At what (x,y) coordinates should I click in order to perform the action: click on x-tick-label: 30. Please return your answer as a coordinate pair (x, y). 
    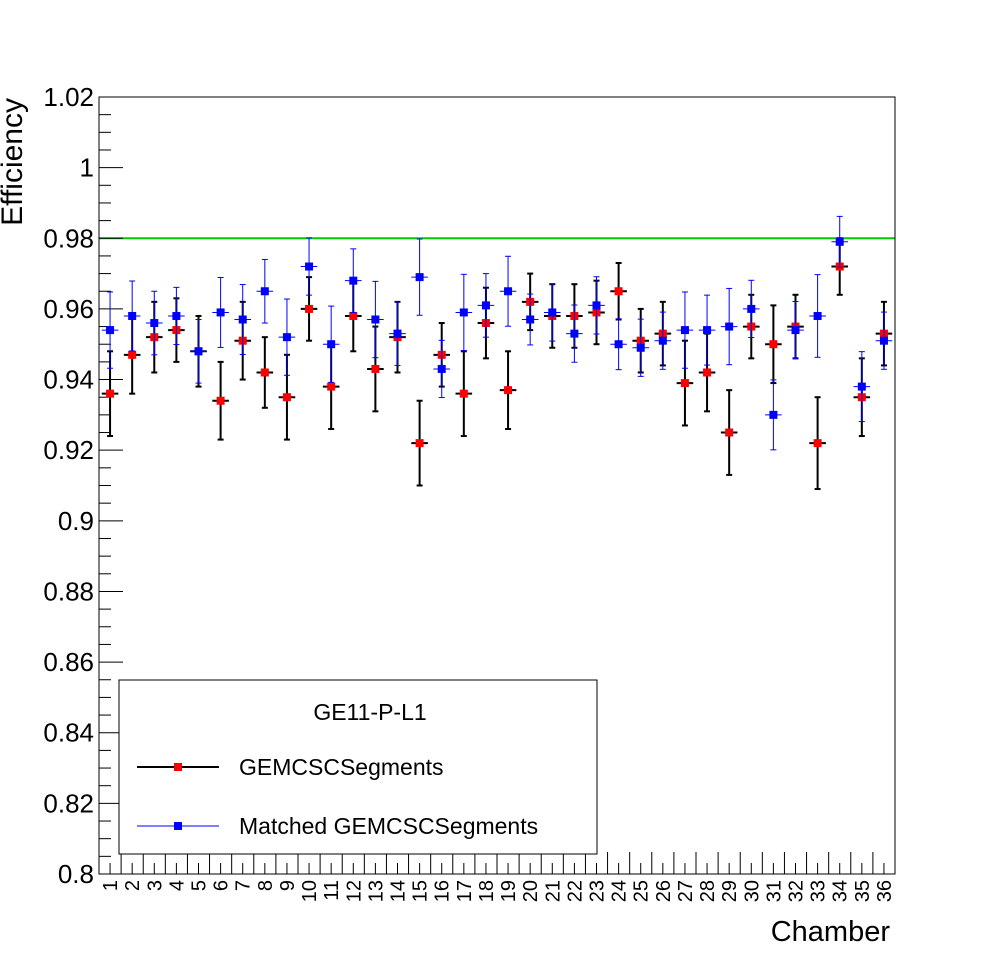
    Looking at the image, I should click on (752, 891).